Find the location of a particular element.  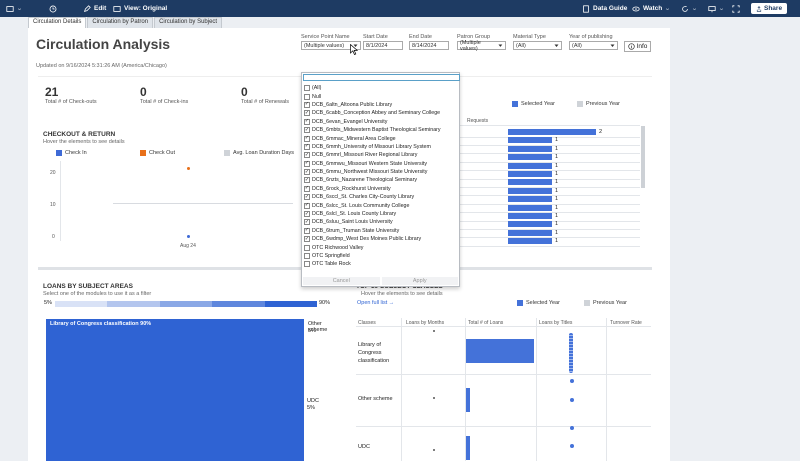

view-button: View: Original is located at coordinates (140, 8).